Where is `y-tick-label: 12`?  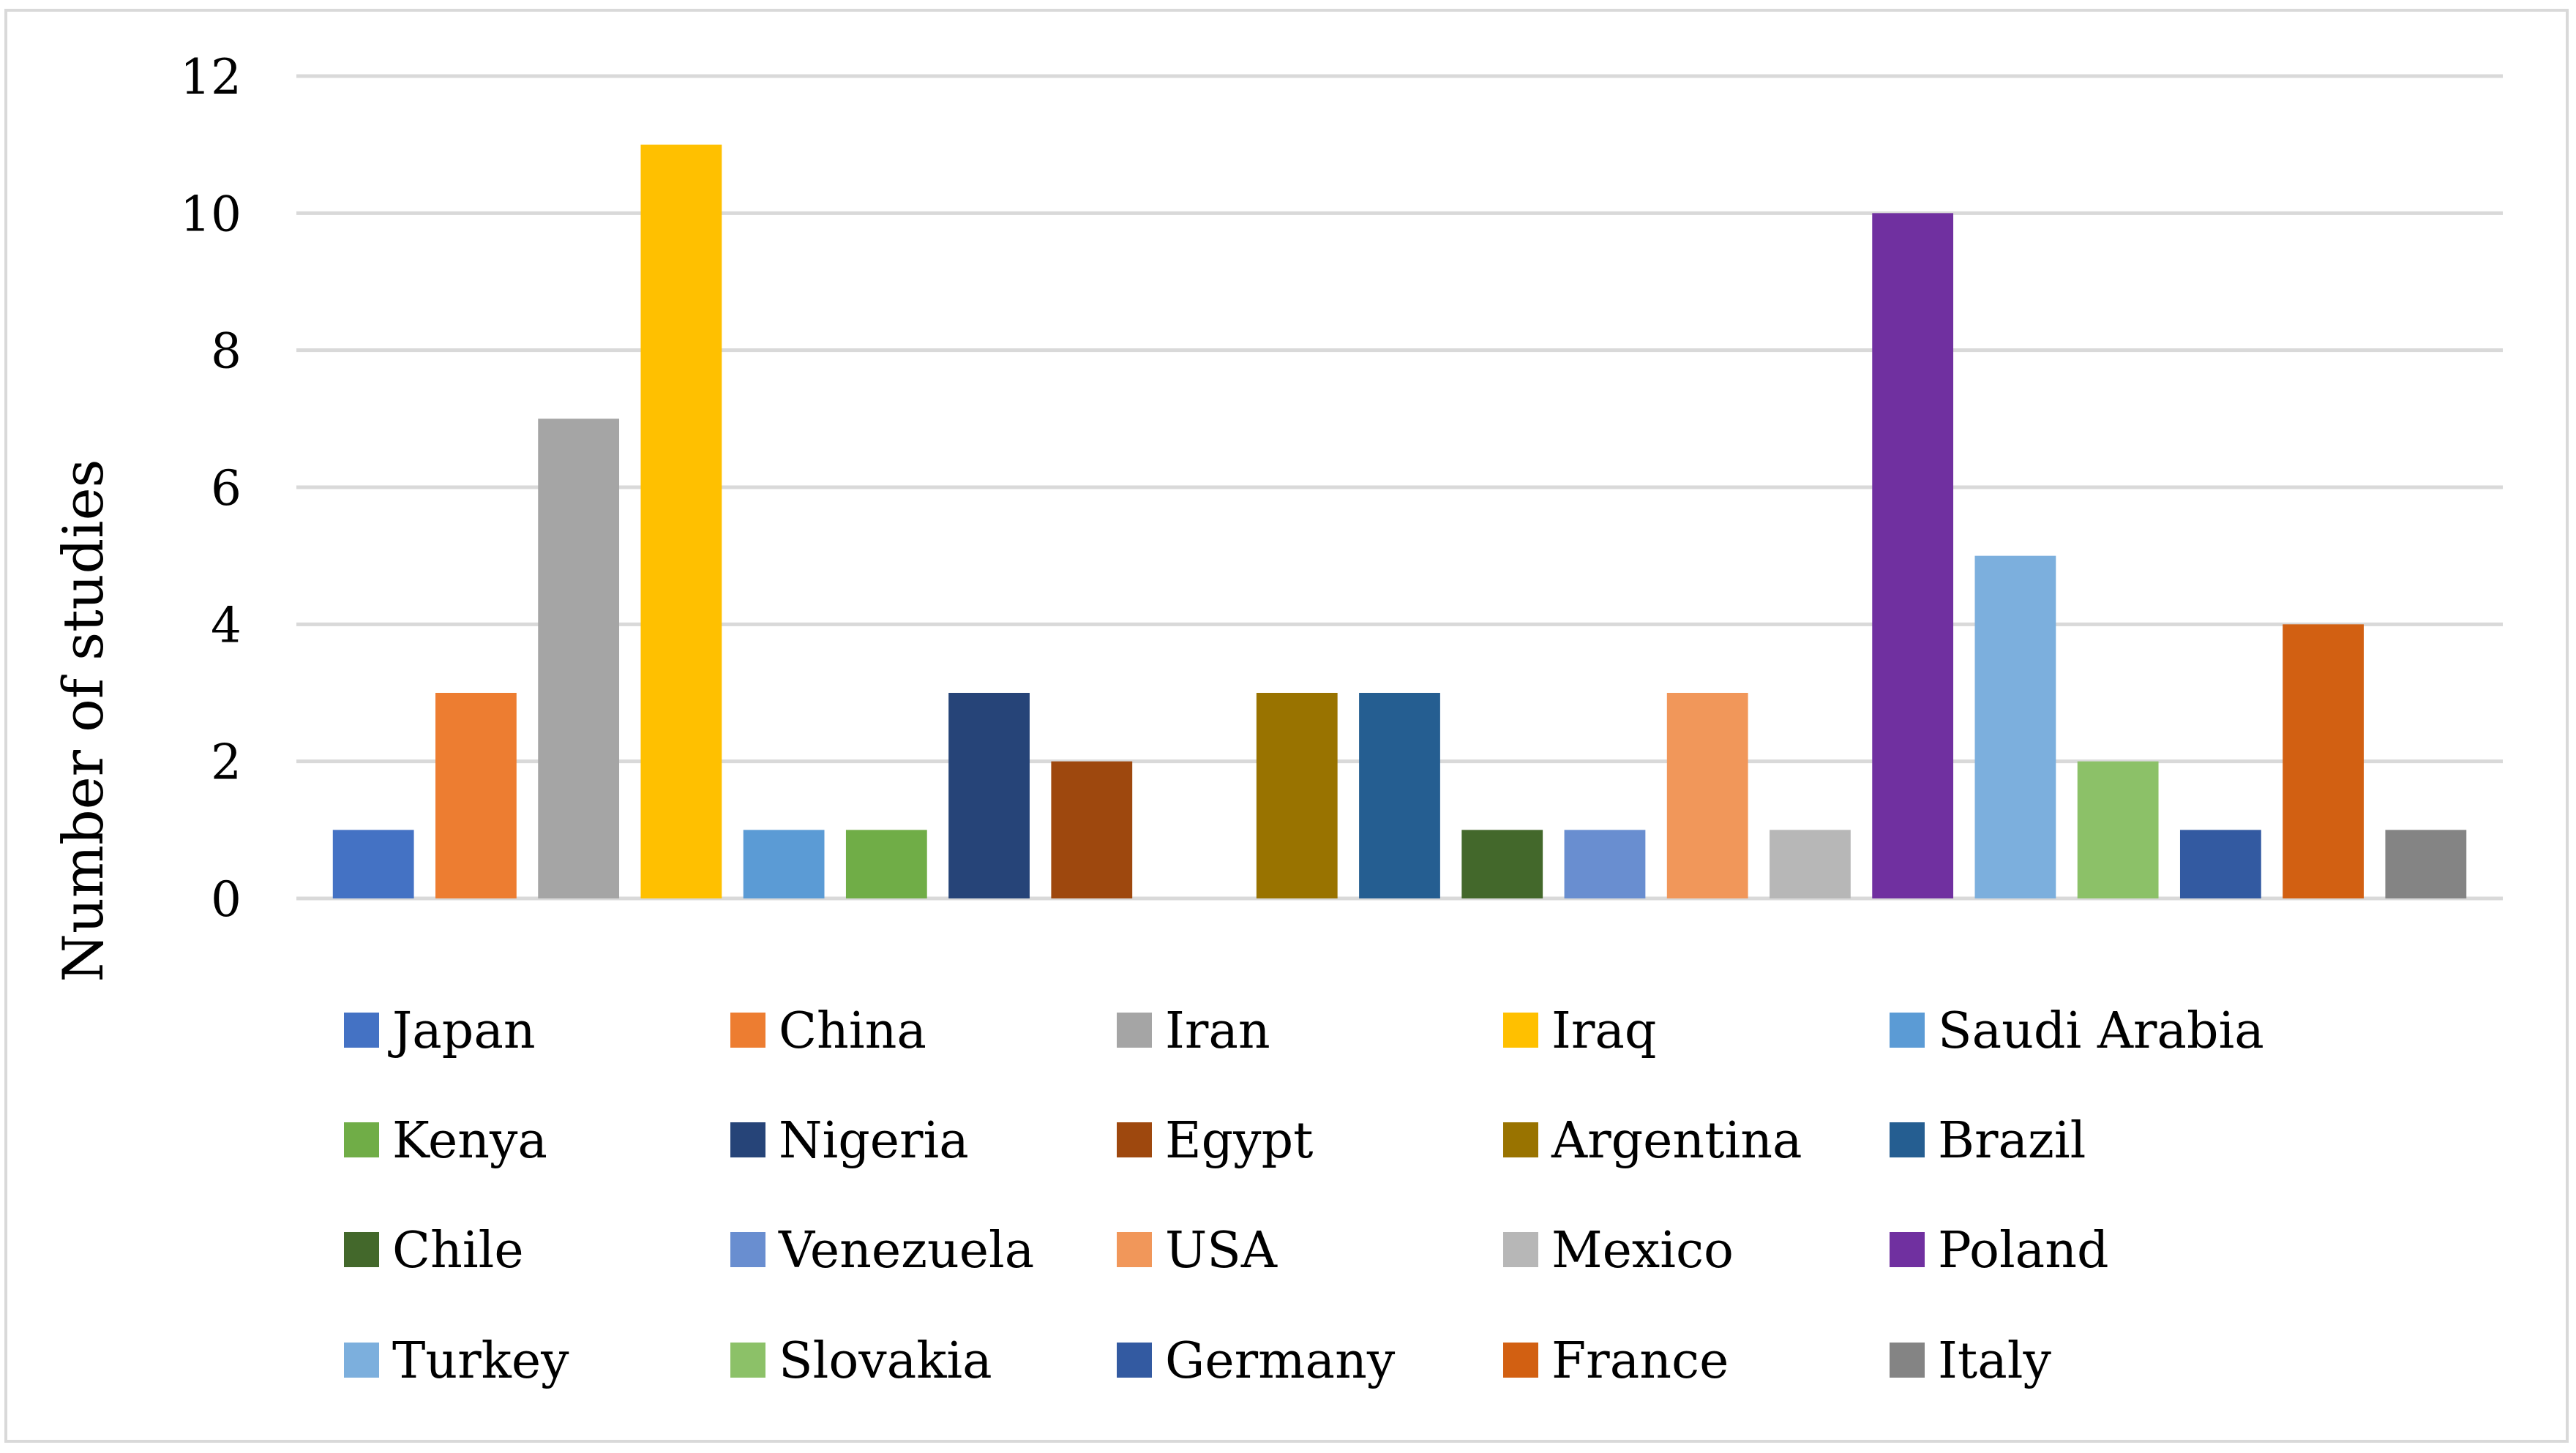
y-tick-label: 12 is located at coordinates (211, 77).